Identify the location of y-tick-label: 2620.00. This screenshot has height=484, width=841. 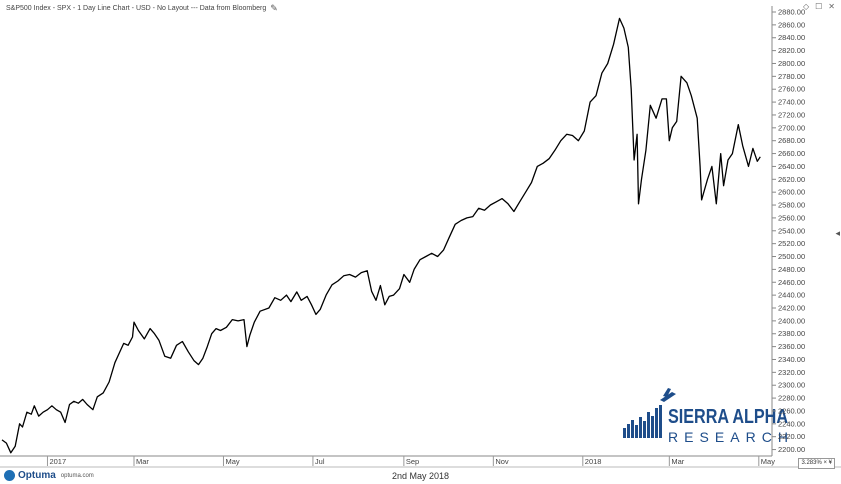
(791, 179).